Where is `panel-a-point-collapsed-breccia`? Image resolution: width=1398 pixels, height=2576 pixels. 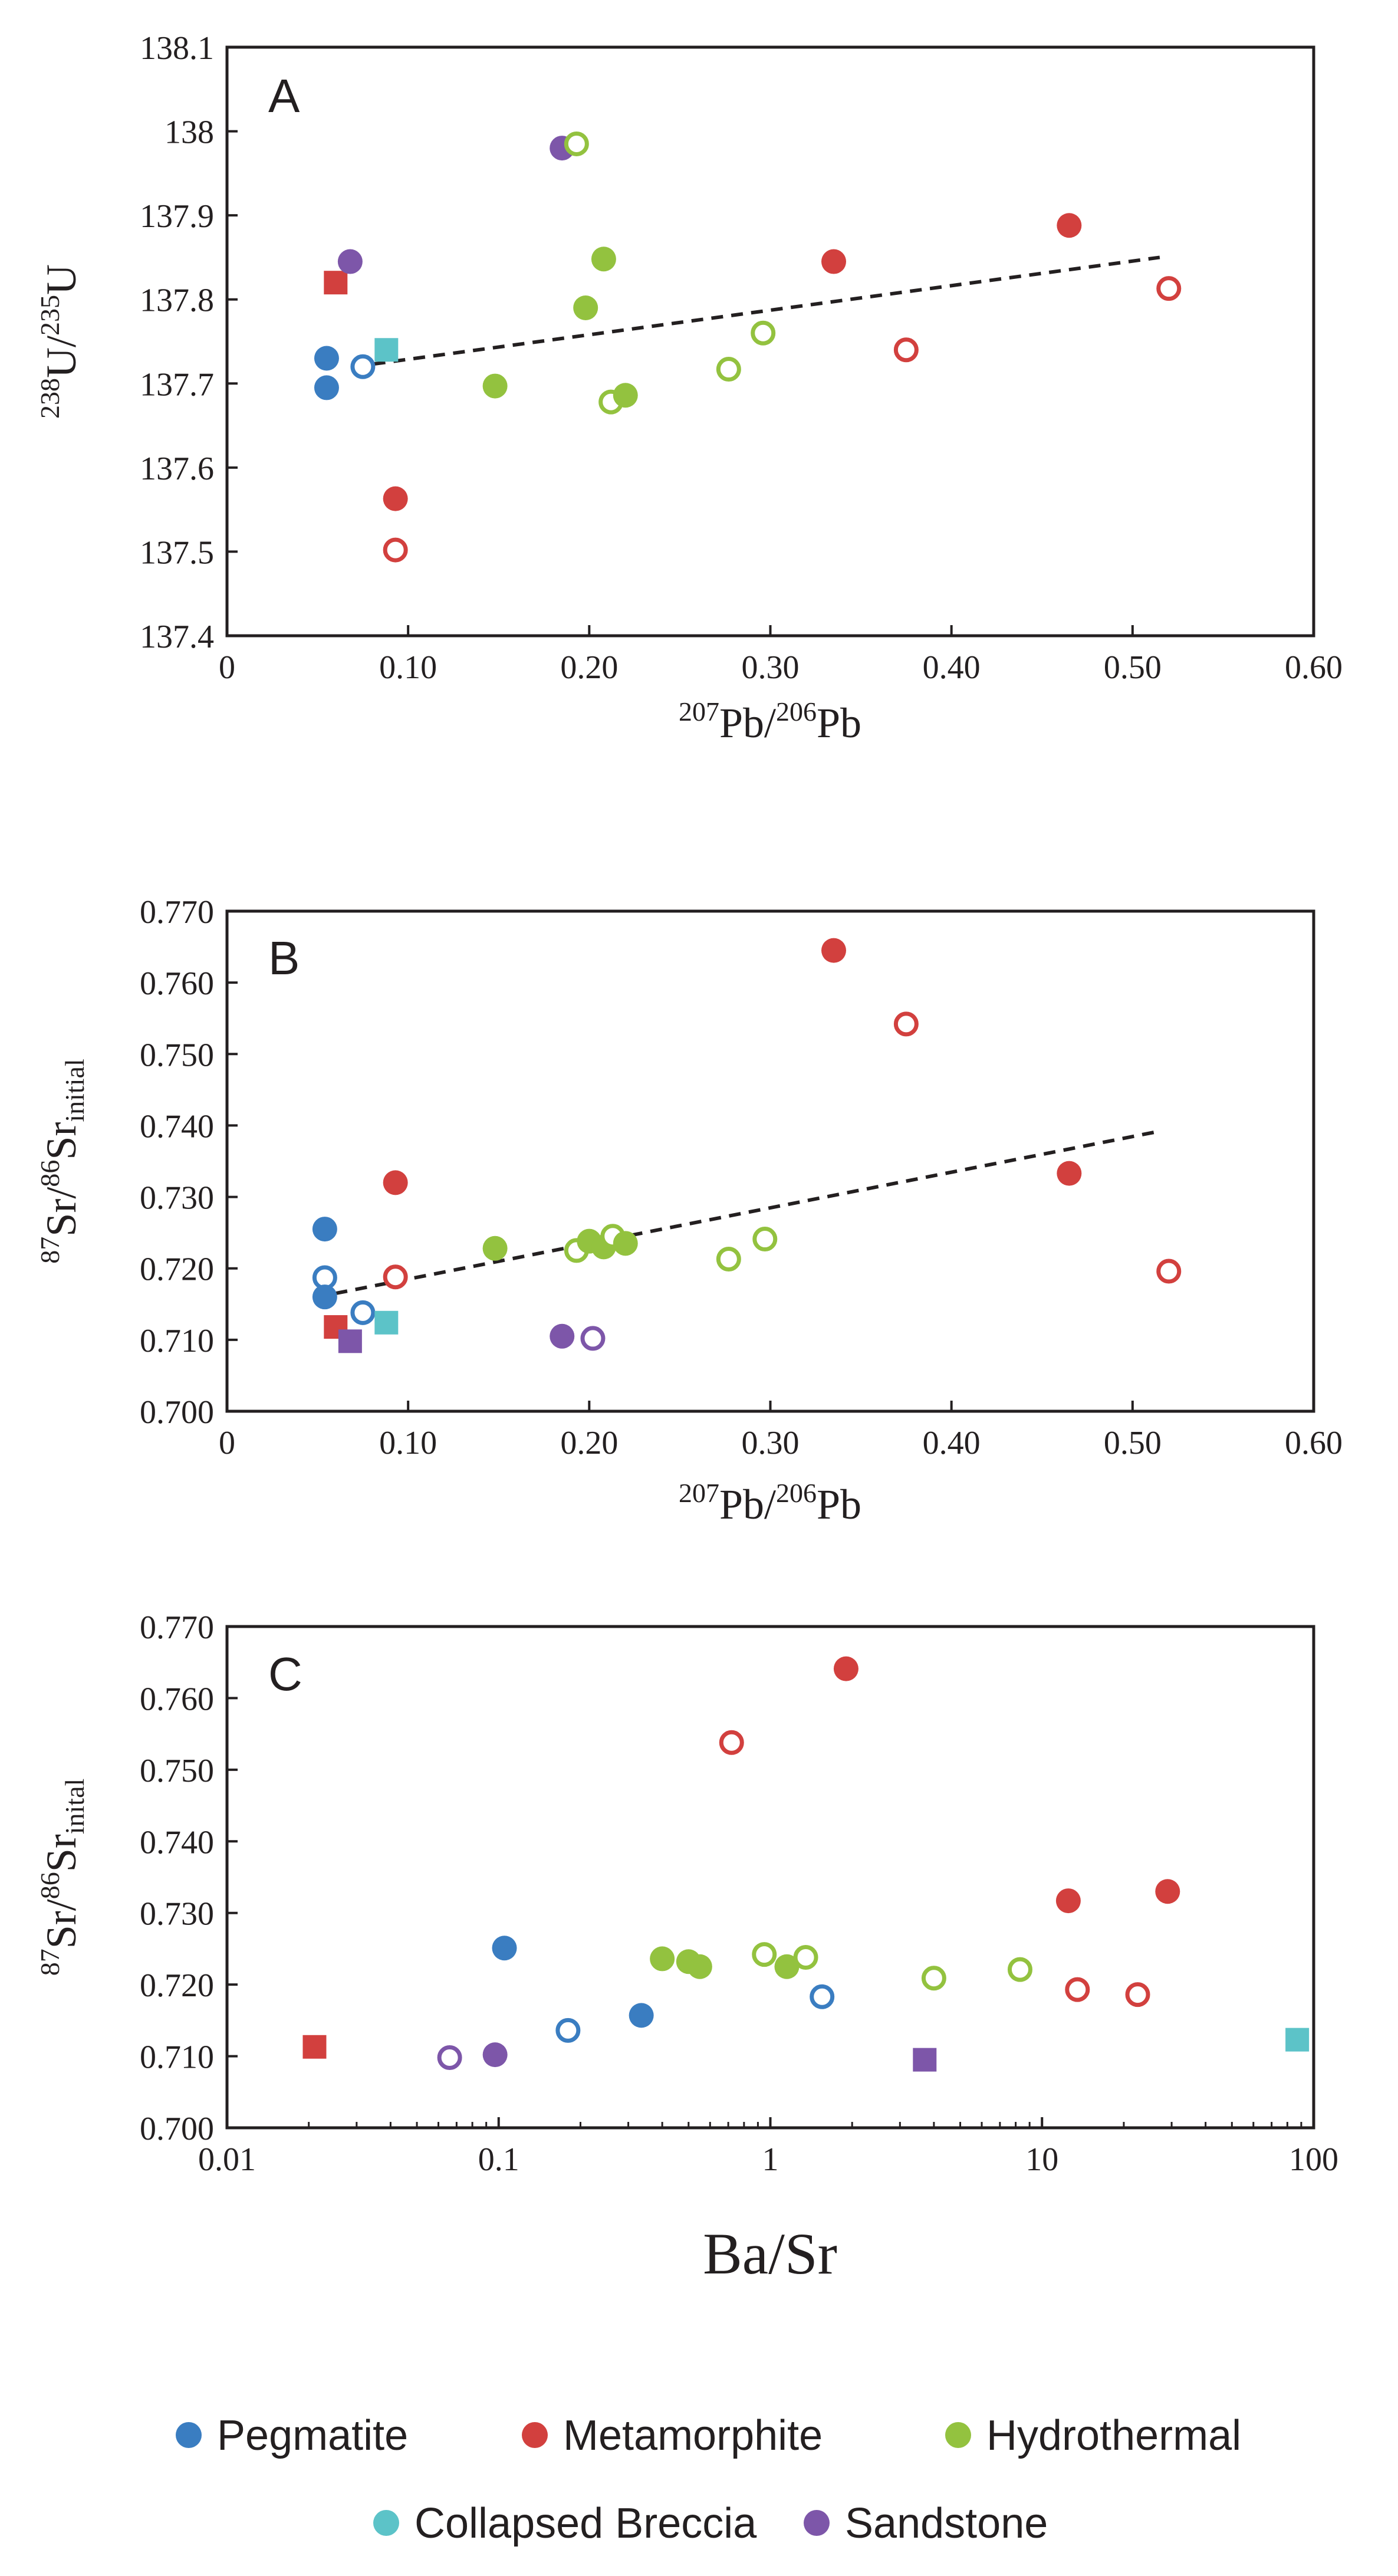
panel-a-point-collapsed-breccia is located at coordinates (386, 350).